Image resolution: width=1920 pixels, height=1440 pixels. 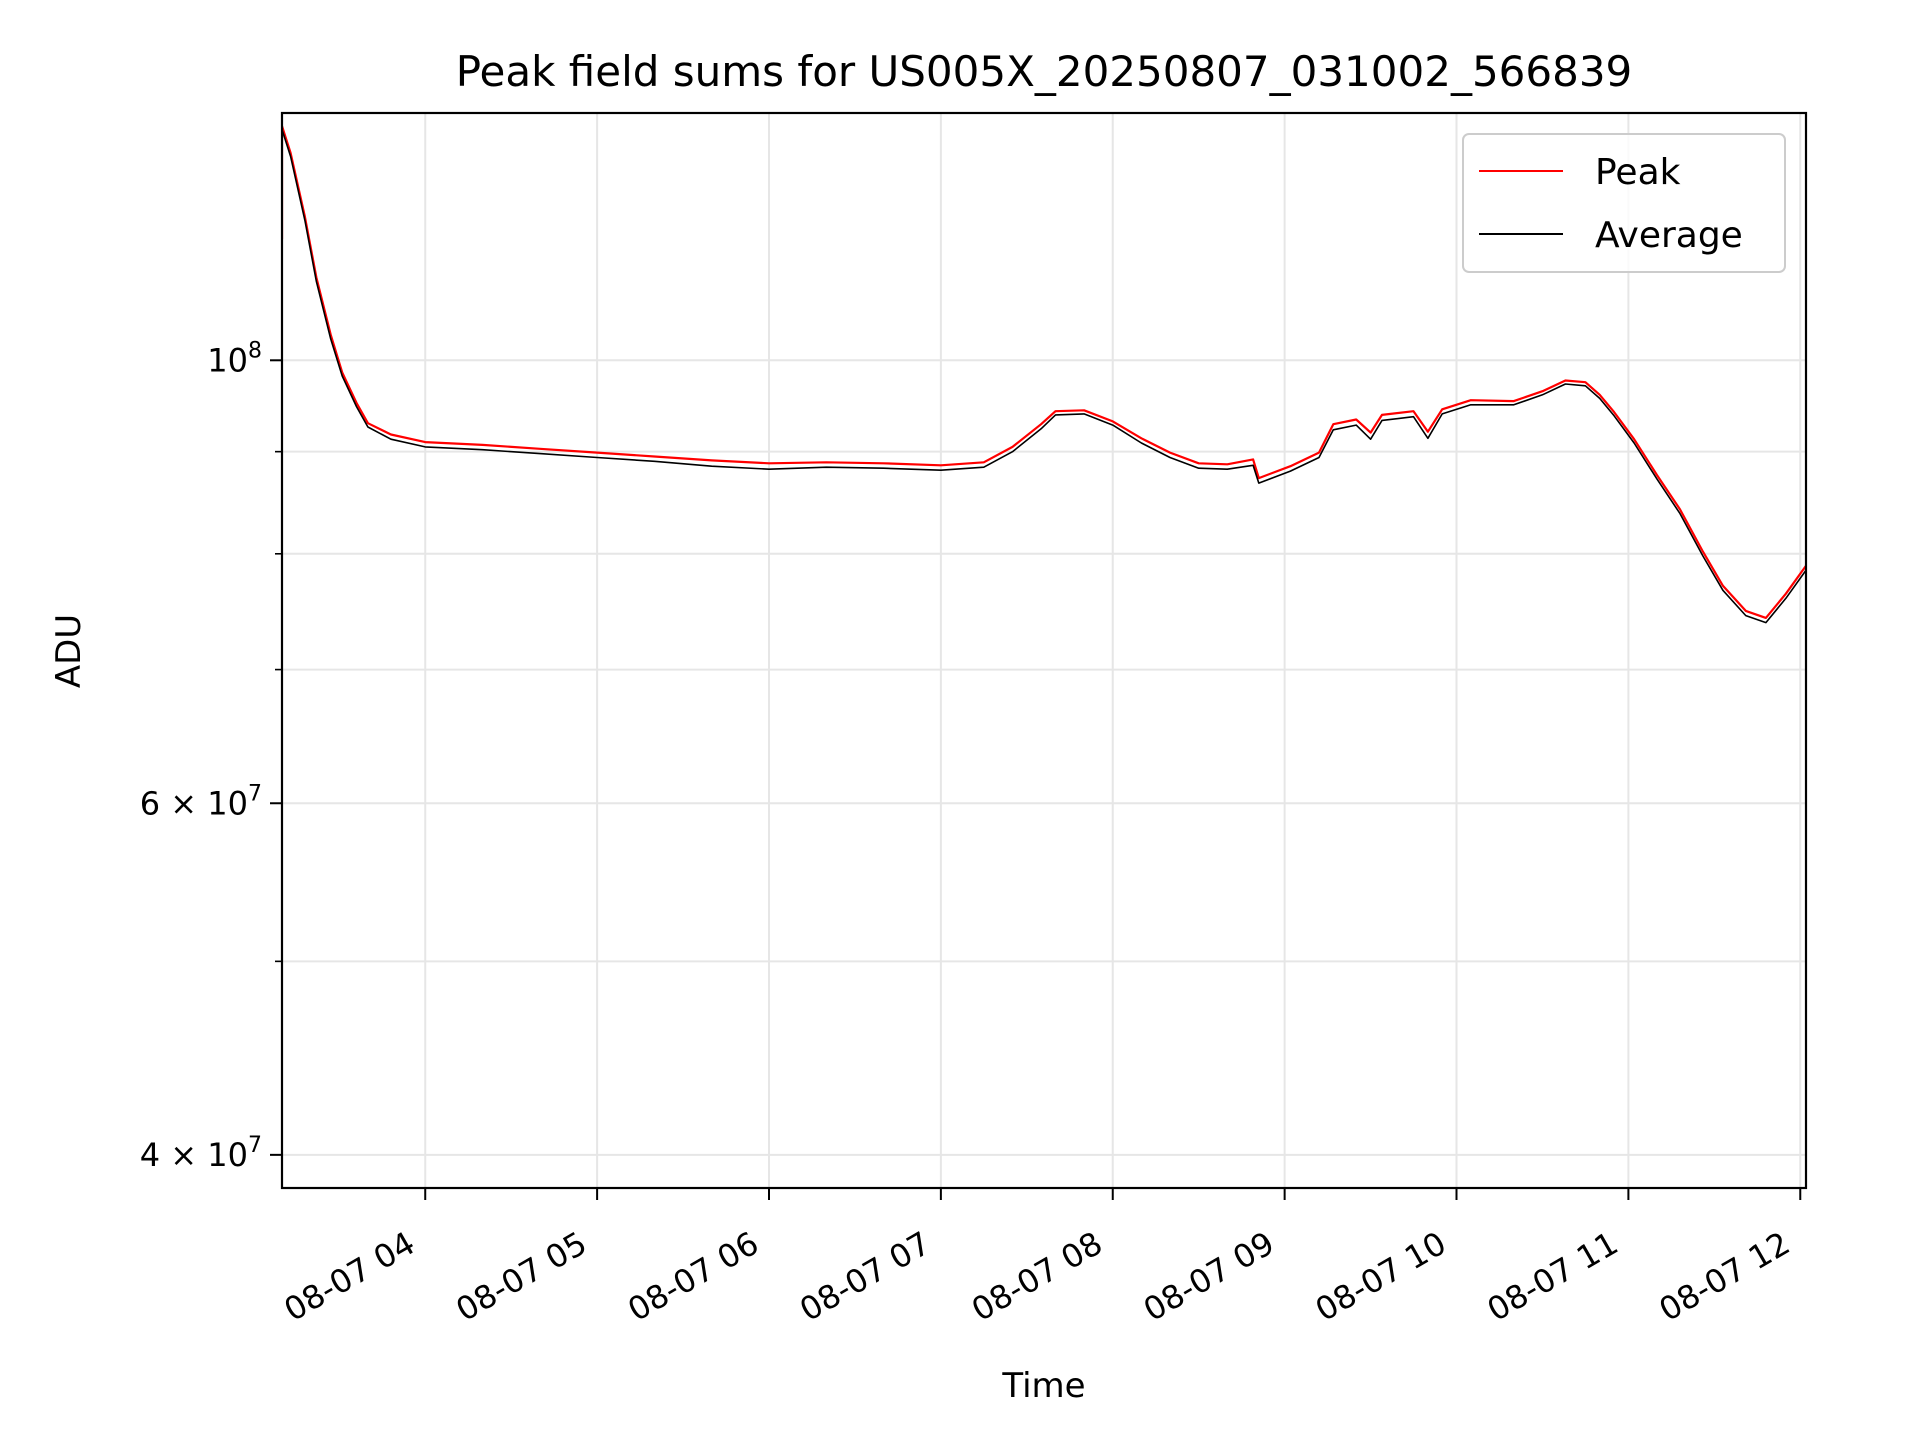 I want to click on y-axis-label: ADU, so click(x=69, y=651).